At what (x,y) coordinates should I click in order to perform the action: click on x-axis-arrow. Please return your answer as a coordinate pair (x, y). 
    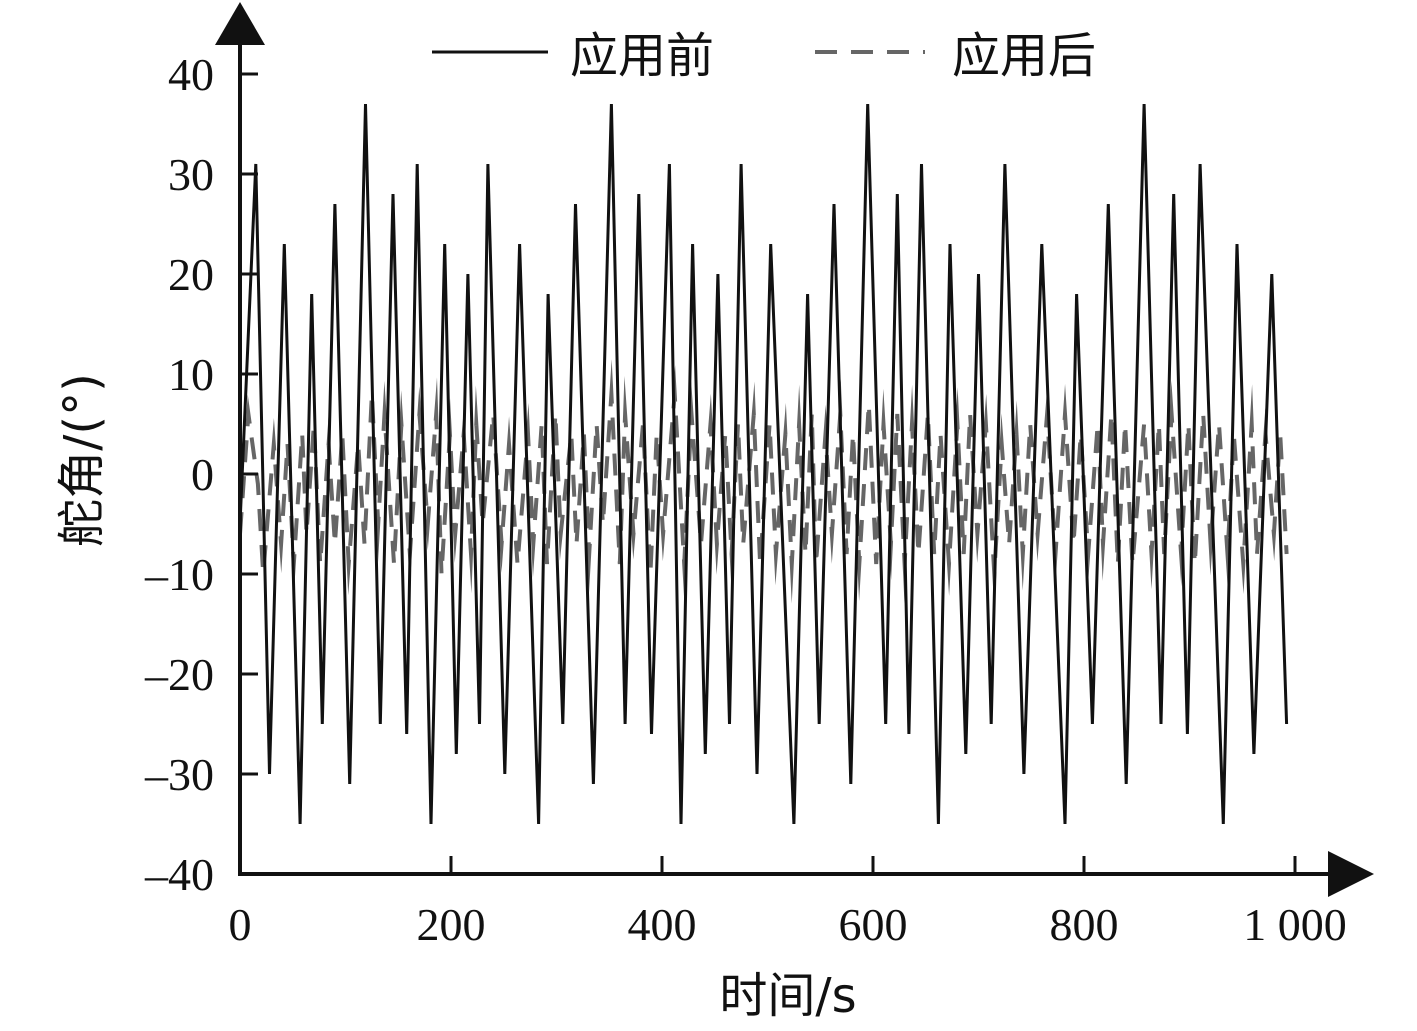
    Looking at the image, I should click on (1351, 874).